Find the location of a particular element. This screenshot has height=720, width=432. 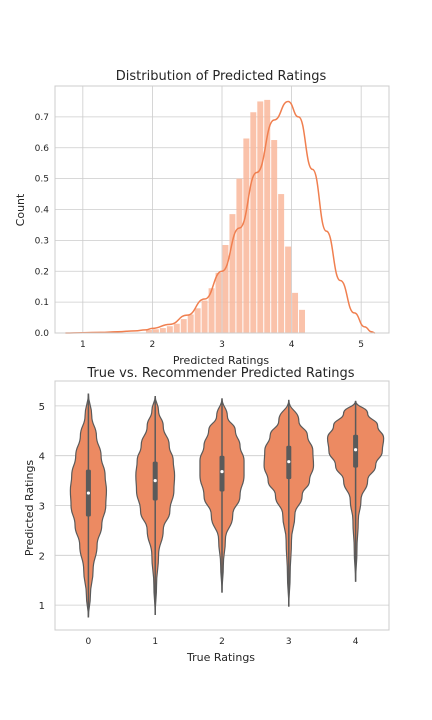

hist-x-tick-label: 3 is located at coordinates (222, 345).